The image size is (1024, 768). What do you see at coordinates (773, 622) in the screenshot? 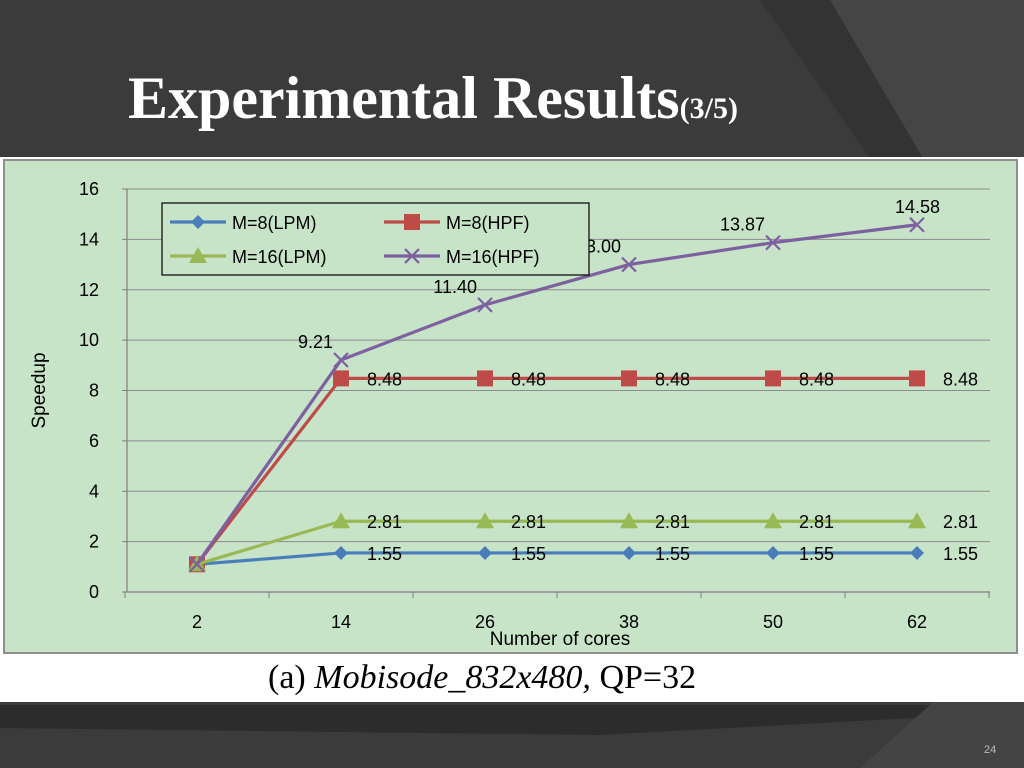
I see `x-tick-label: 50` at bounding box center [773, 622].